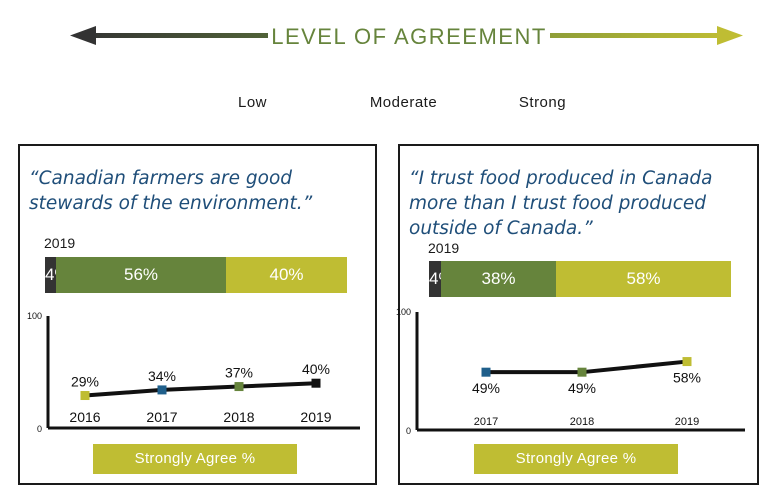 This screenshot has height=500, width=777. What do you see at coordinates (252, 102) in the screenshot?
I see `legend-low-label: Low` at bounding box center [252, 102].